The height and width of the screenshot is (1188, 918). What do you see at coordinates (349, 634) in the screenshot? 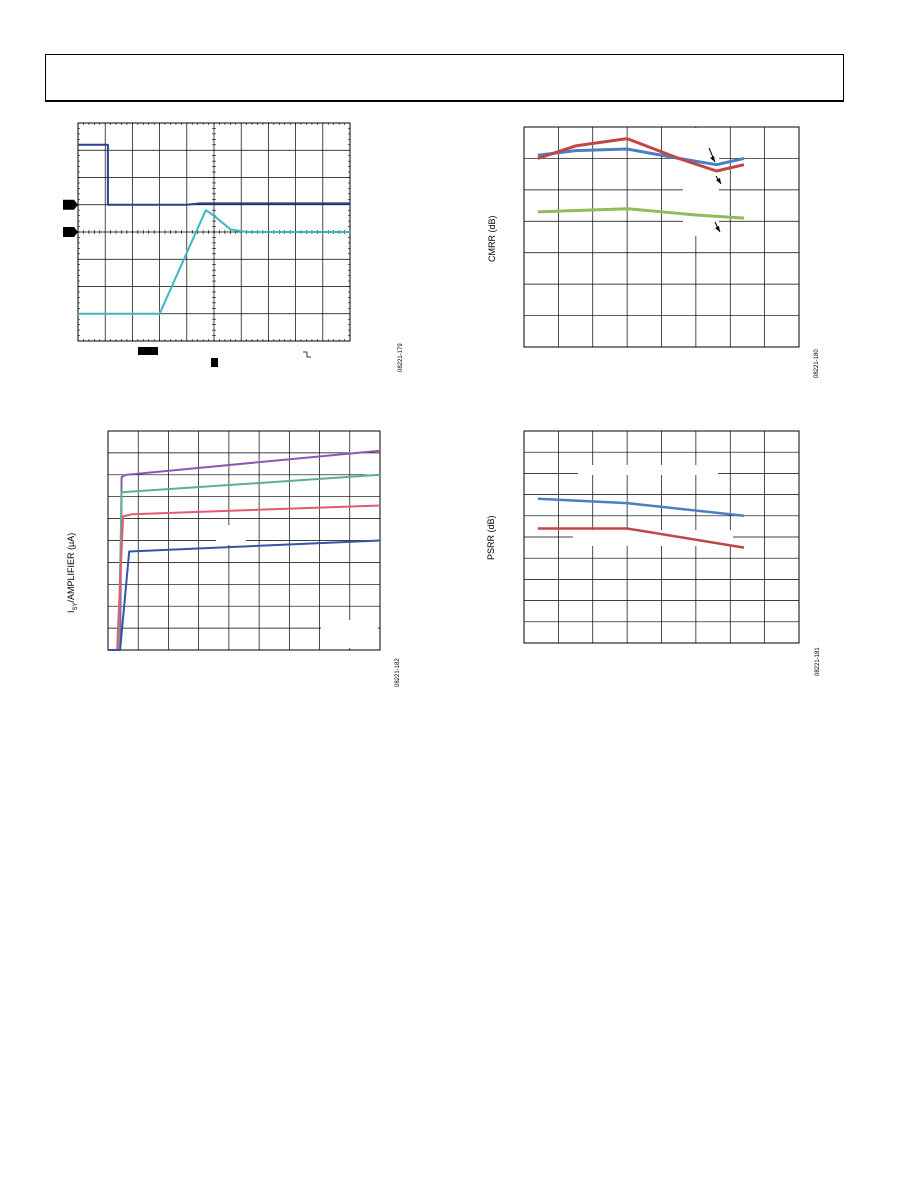
I see `isy-legend-gap` at bounding box center [349, 634].